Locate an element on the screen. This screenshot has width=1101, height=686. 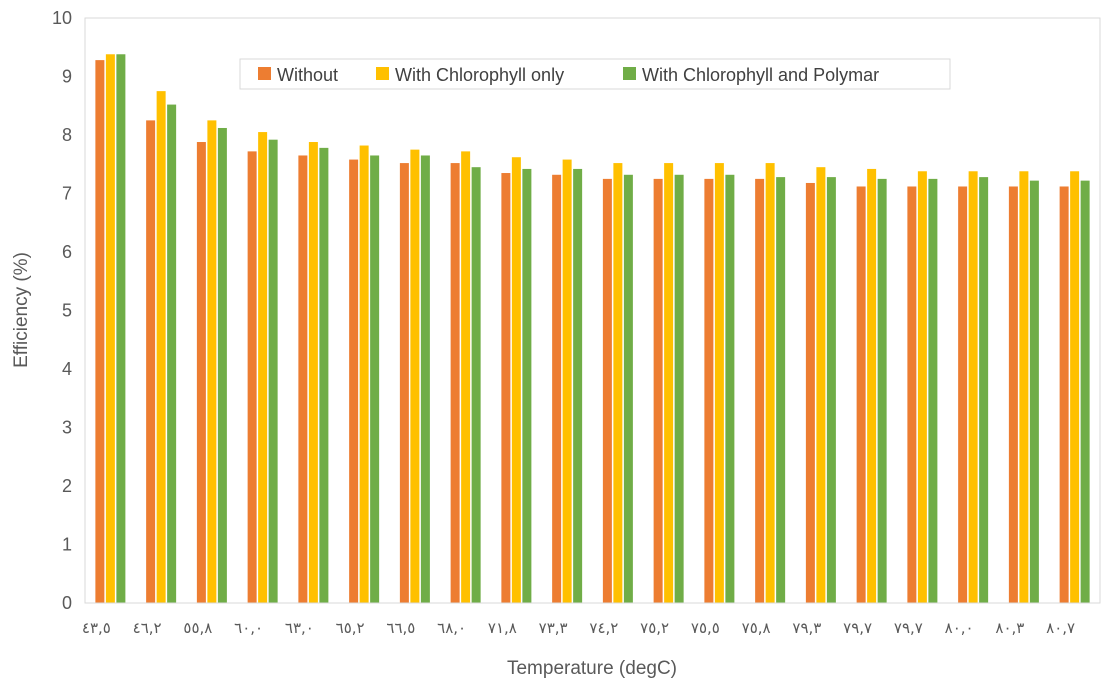
y-tick-label: 4 is located at coordinates (67, 369).